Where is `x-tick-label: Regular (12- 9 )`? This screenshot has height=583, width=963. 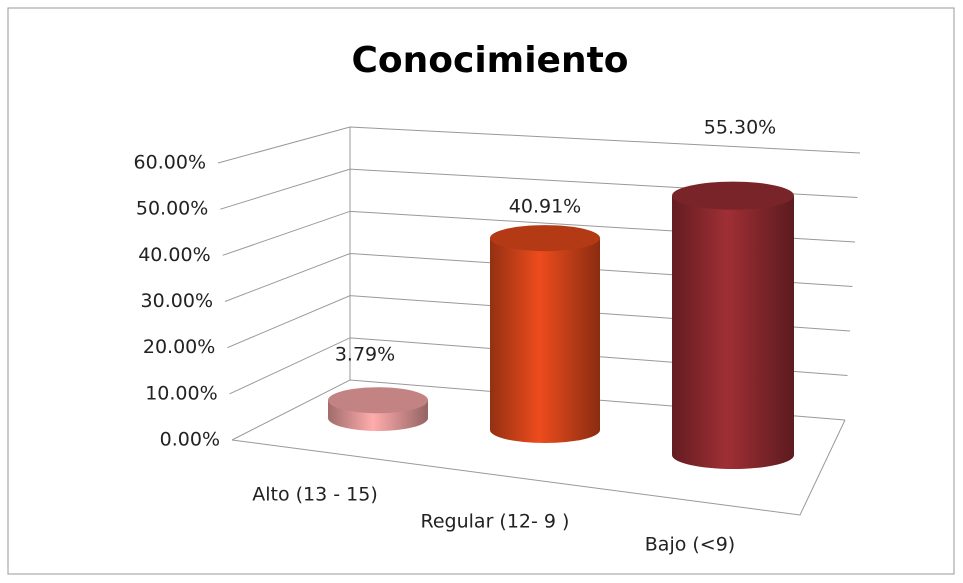 x-tick-label: Regular (12- 9 ) is located at coordinates (495, 522).